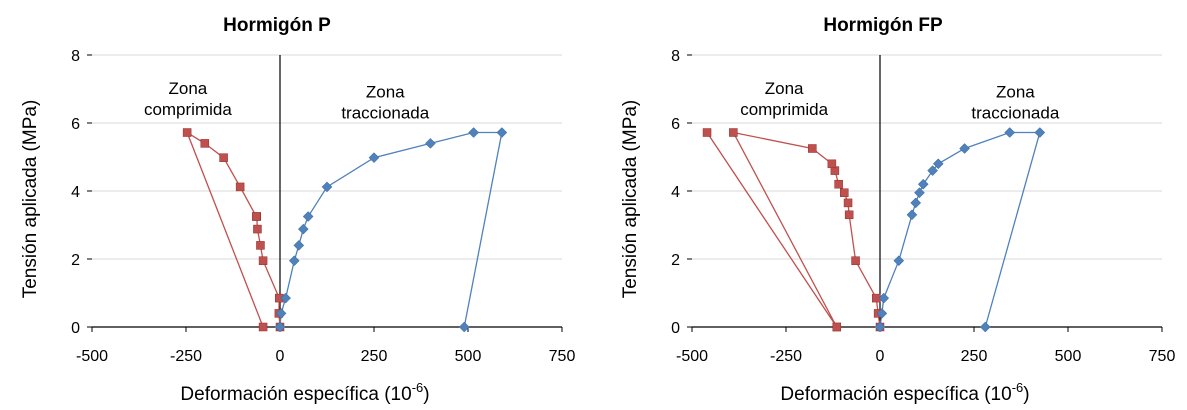  I want to click on chart-title: Hormigón FP, so click(883, 25).